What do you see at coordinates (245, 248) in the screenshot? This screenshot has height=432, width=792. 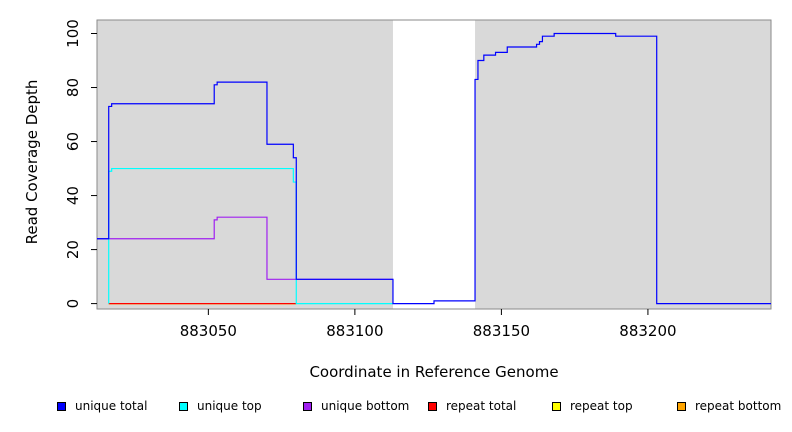 I see `series-line-unique-bottom` at bounding box center [245, 248].